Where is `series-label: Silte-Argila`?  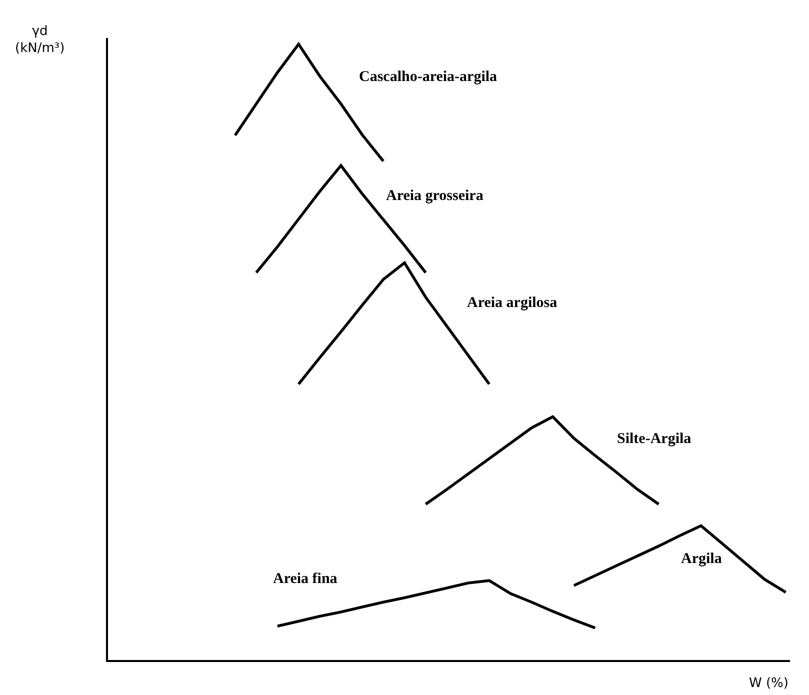 series-label: Silte-Argila is located at coordinates (654, 439).